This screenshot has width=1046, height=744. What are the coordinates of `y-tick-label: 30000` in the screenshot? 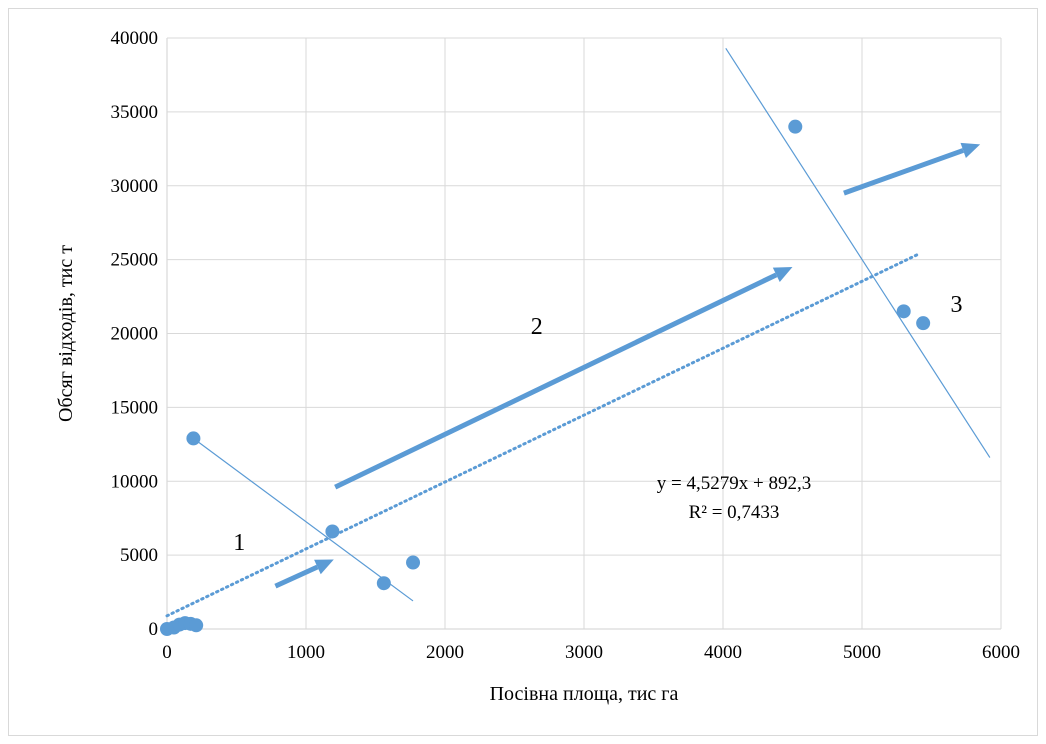 It's located at (135, 186).